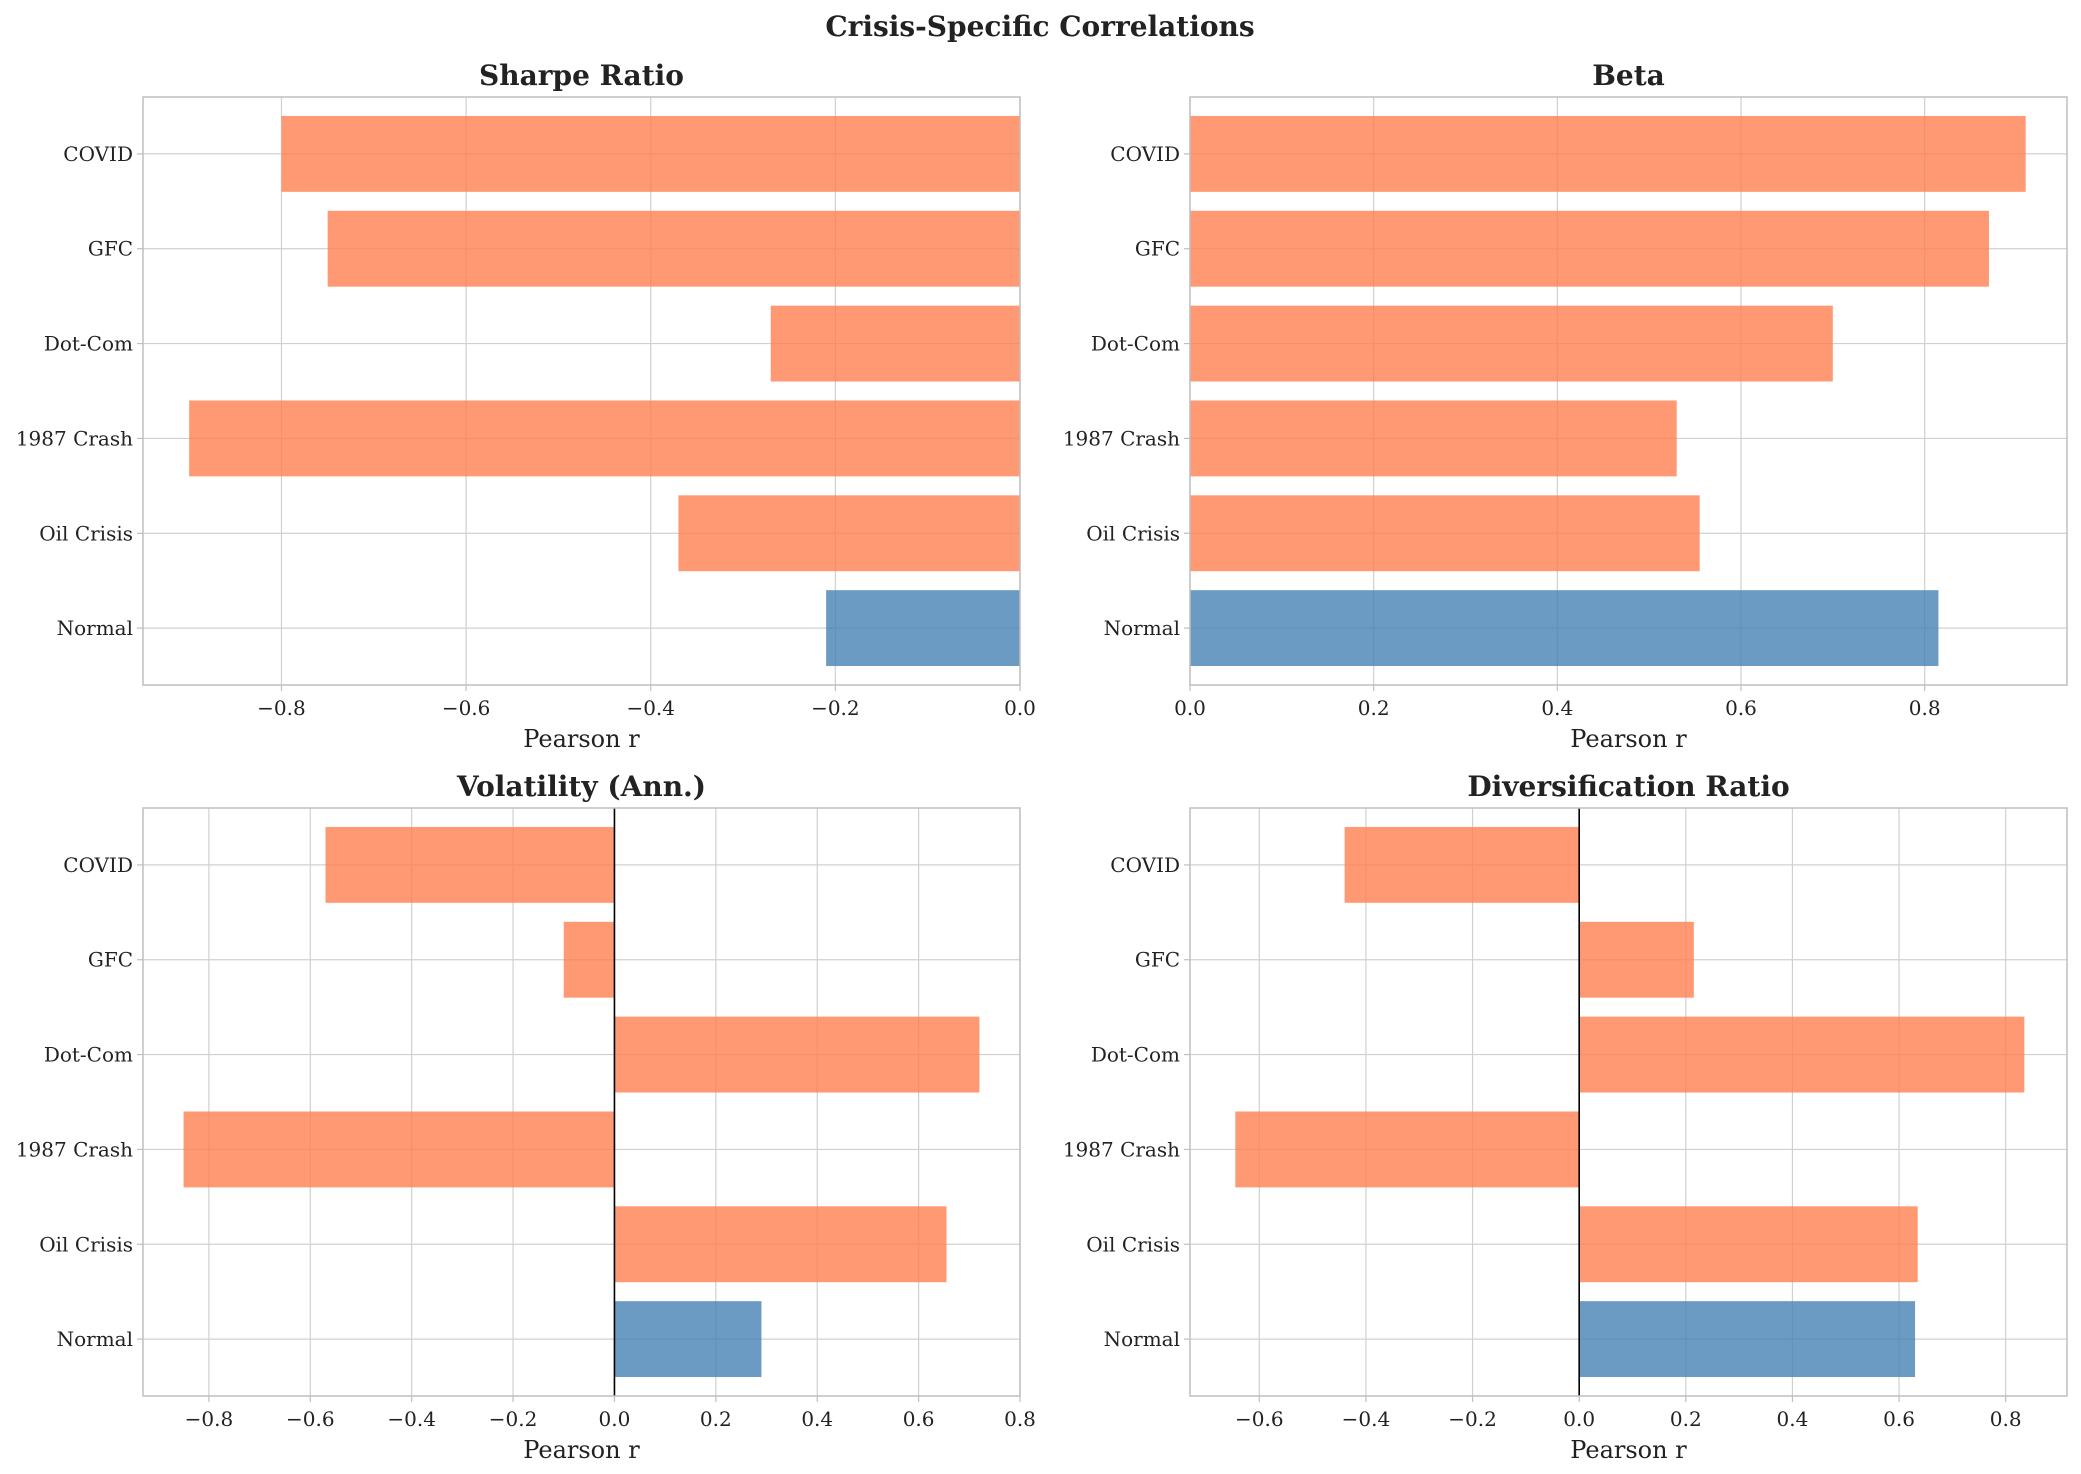  I want to click on panel-title: Volatility (Ann.), so click(581, 786).